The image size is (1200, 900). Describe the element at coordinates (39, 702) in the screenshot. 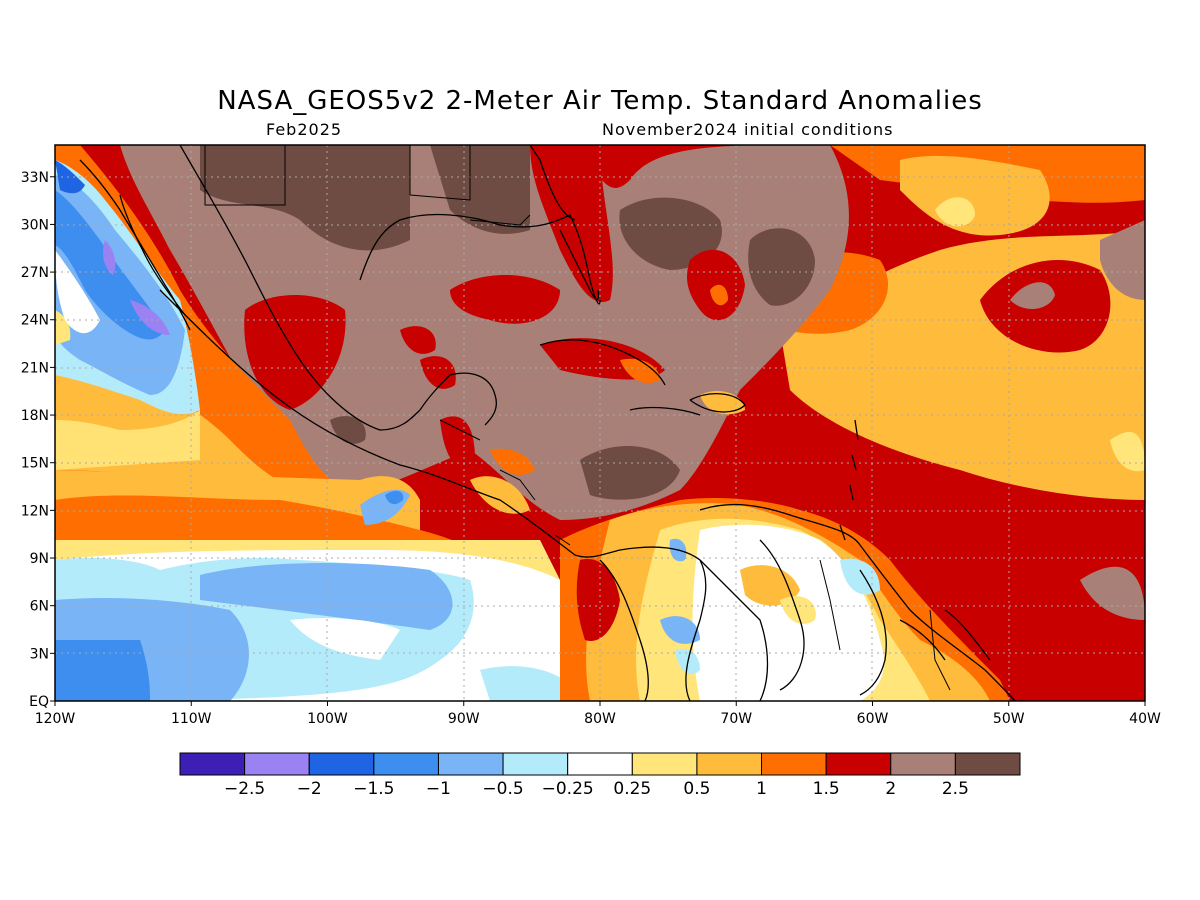

I see `lat-tick-label: EQ` at that location.